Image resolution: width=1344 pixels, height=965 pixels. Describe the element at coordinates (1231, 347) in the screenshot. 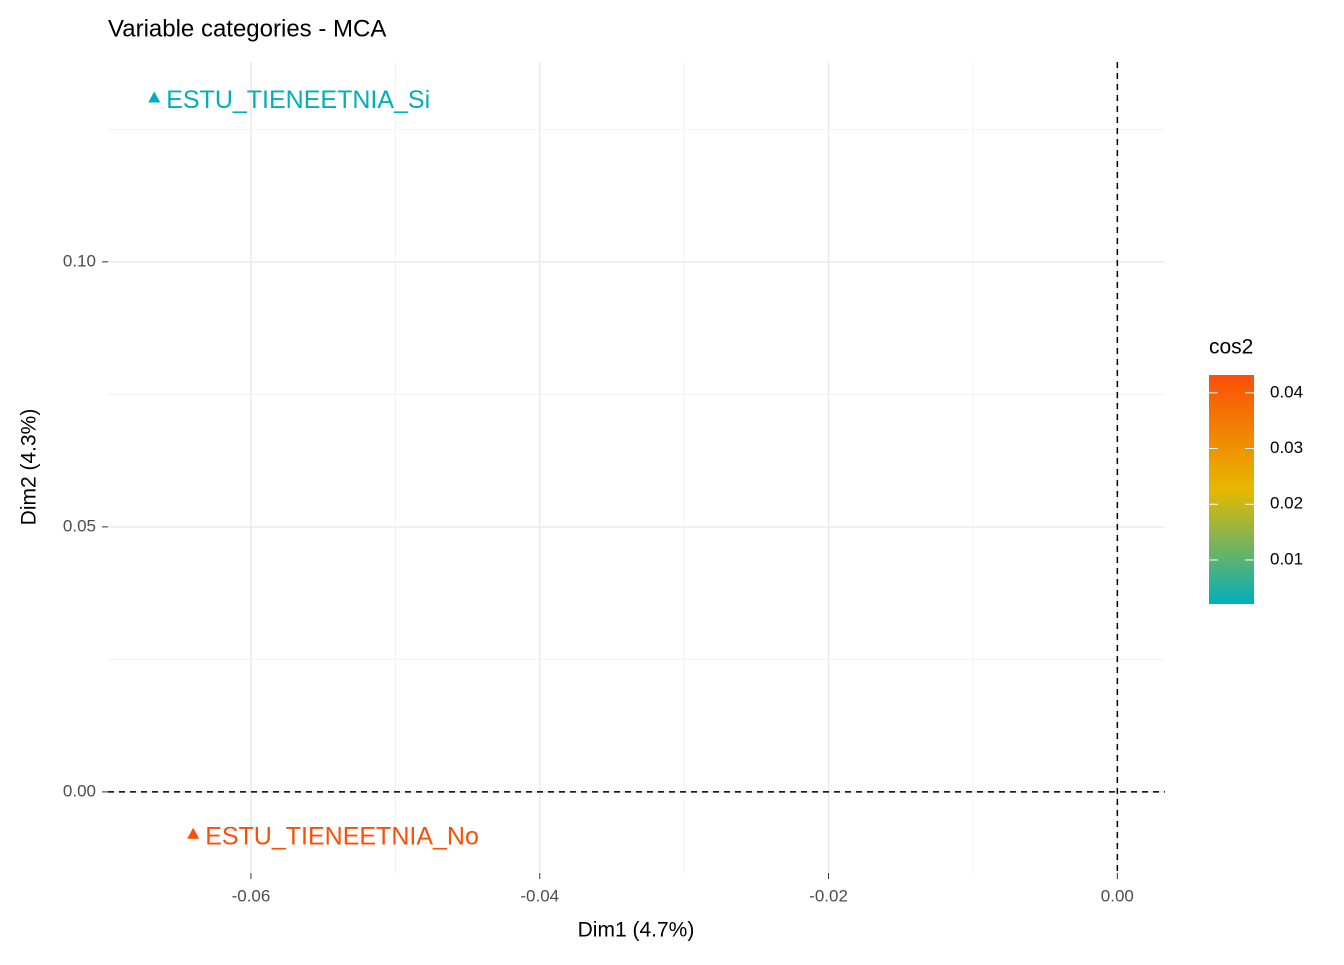

I see `legend-title: cos2` at that location.